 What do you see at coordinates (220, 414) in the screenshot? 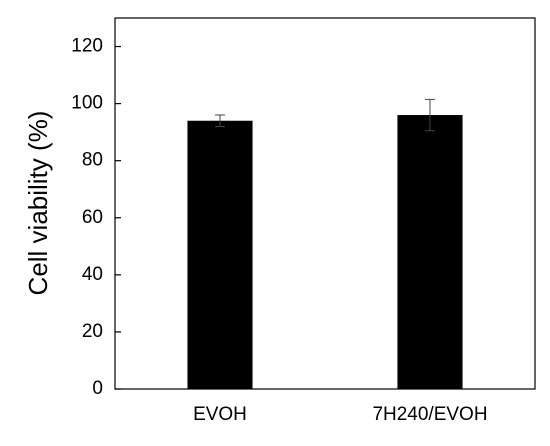
I see `x-tick-label: EVOH` at bounding box center [220, 414].